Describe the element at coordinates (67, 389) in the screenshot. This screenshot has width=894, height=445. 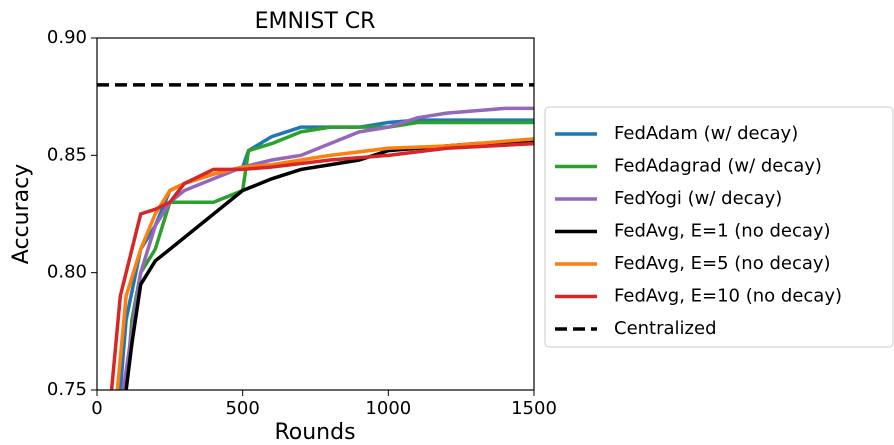
I see `y-tick-label: 0.75` at that location.